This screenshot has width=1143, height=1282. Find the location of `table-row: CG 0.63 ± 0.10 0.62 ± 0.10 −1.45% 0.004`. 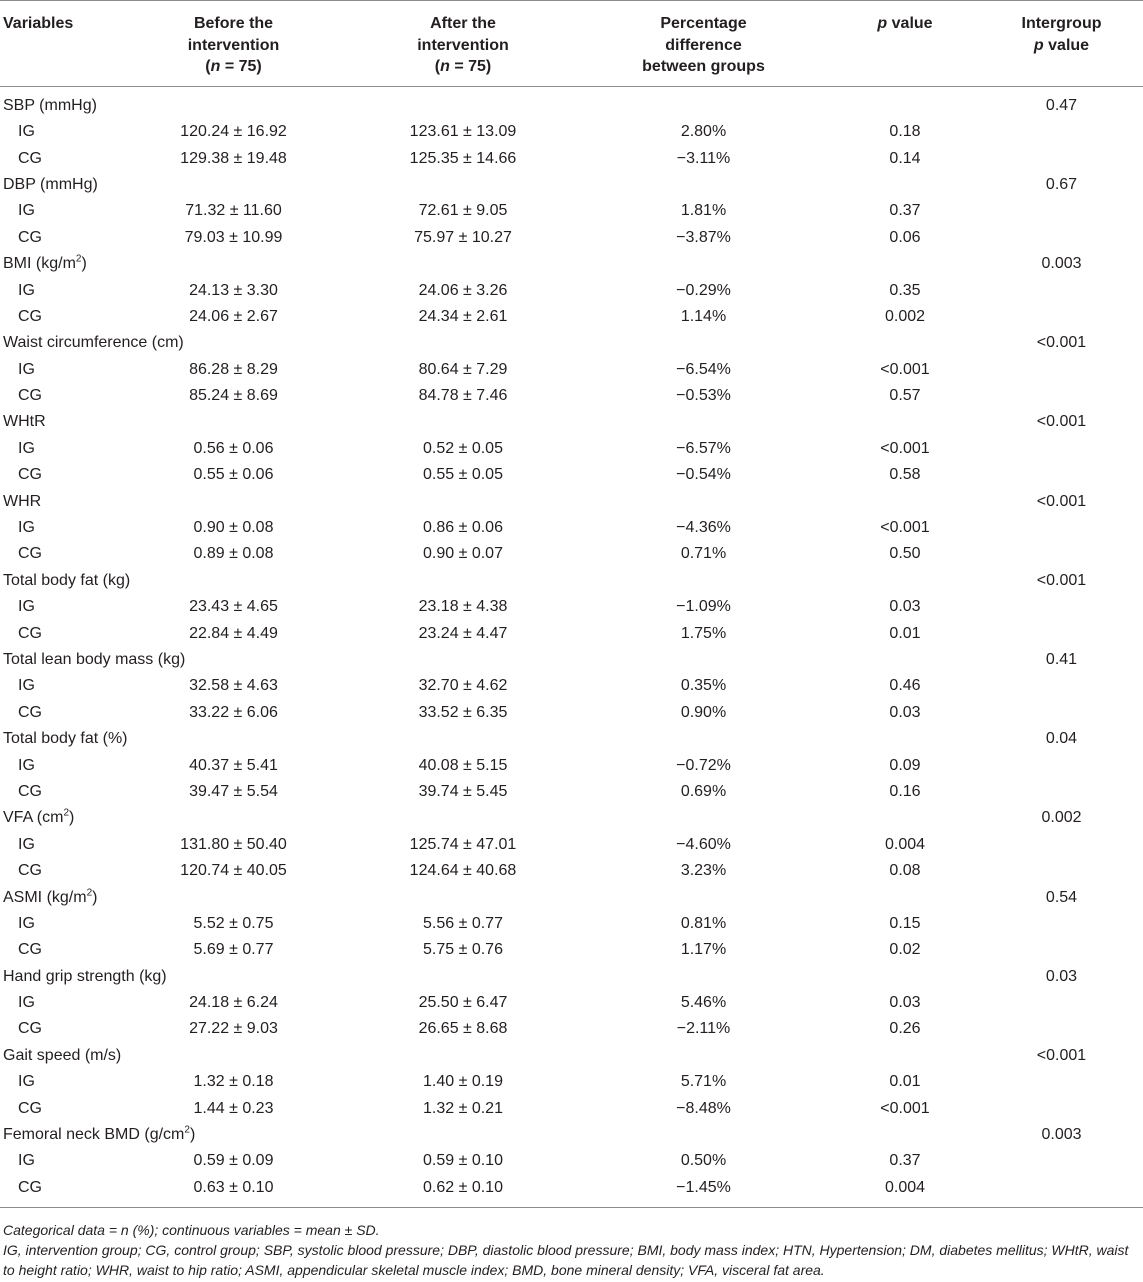

table-row: CG 0.63 ± 0.10 0.62 ± 0.10 −1.45% 0.004 is located at coordinates (571, 1191).